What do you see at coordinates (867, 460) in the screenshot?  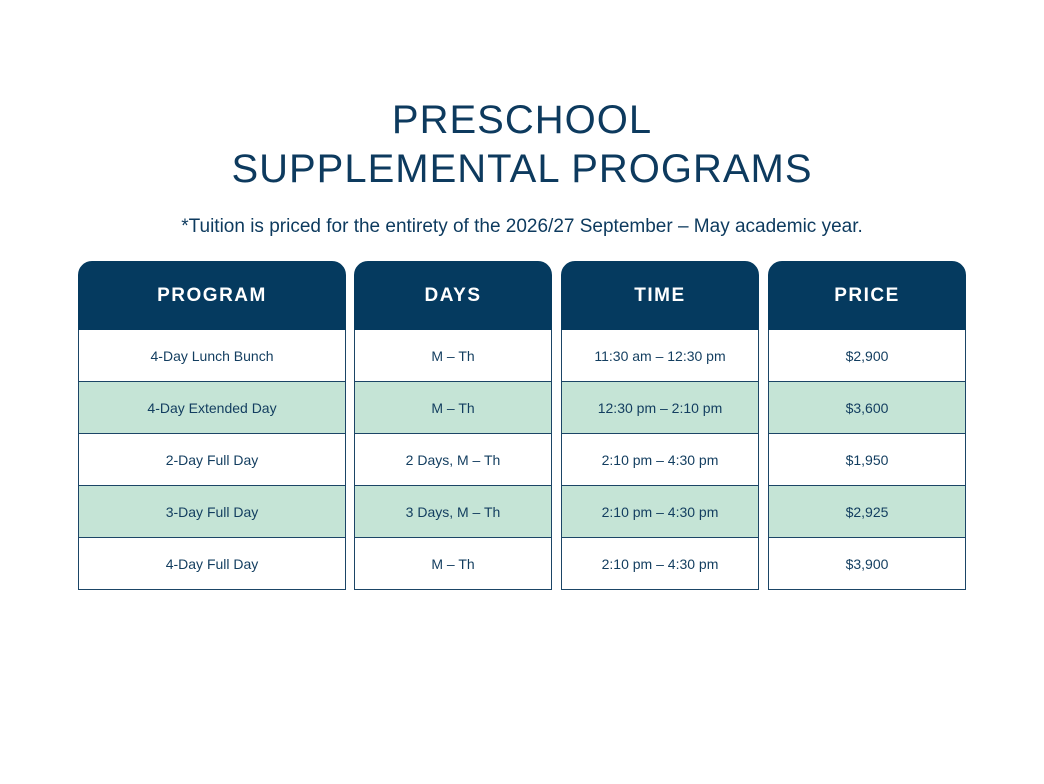 I see `price-cell: $1,950` at bounding box center [867, 460].